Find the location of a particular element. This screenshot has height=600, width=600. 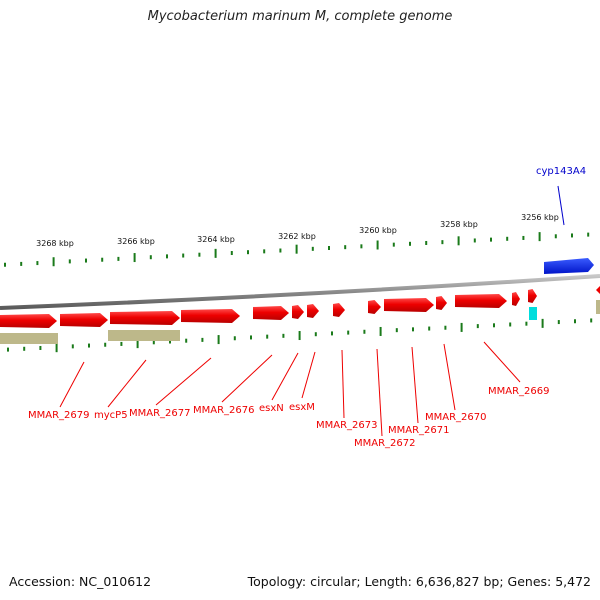

label-MMAR_2670: MMAR_2670 is located at coordinates (456, 417).